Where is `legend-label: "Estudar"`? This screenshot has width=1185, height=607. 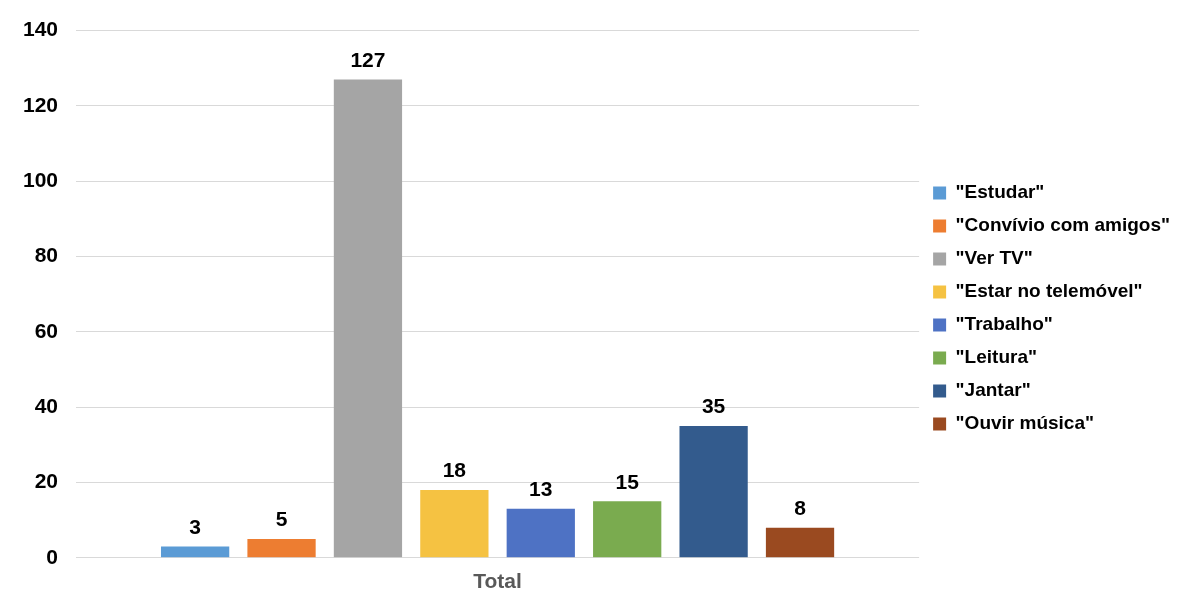
legend-label: "Estudar" is located at coordinates (1000, 192).